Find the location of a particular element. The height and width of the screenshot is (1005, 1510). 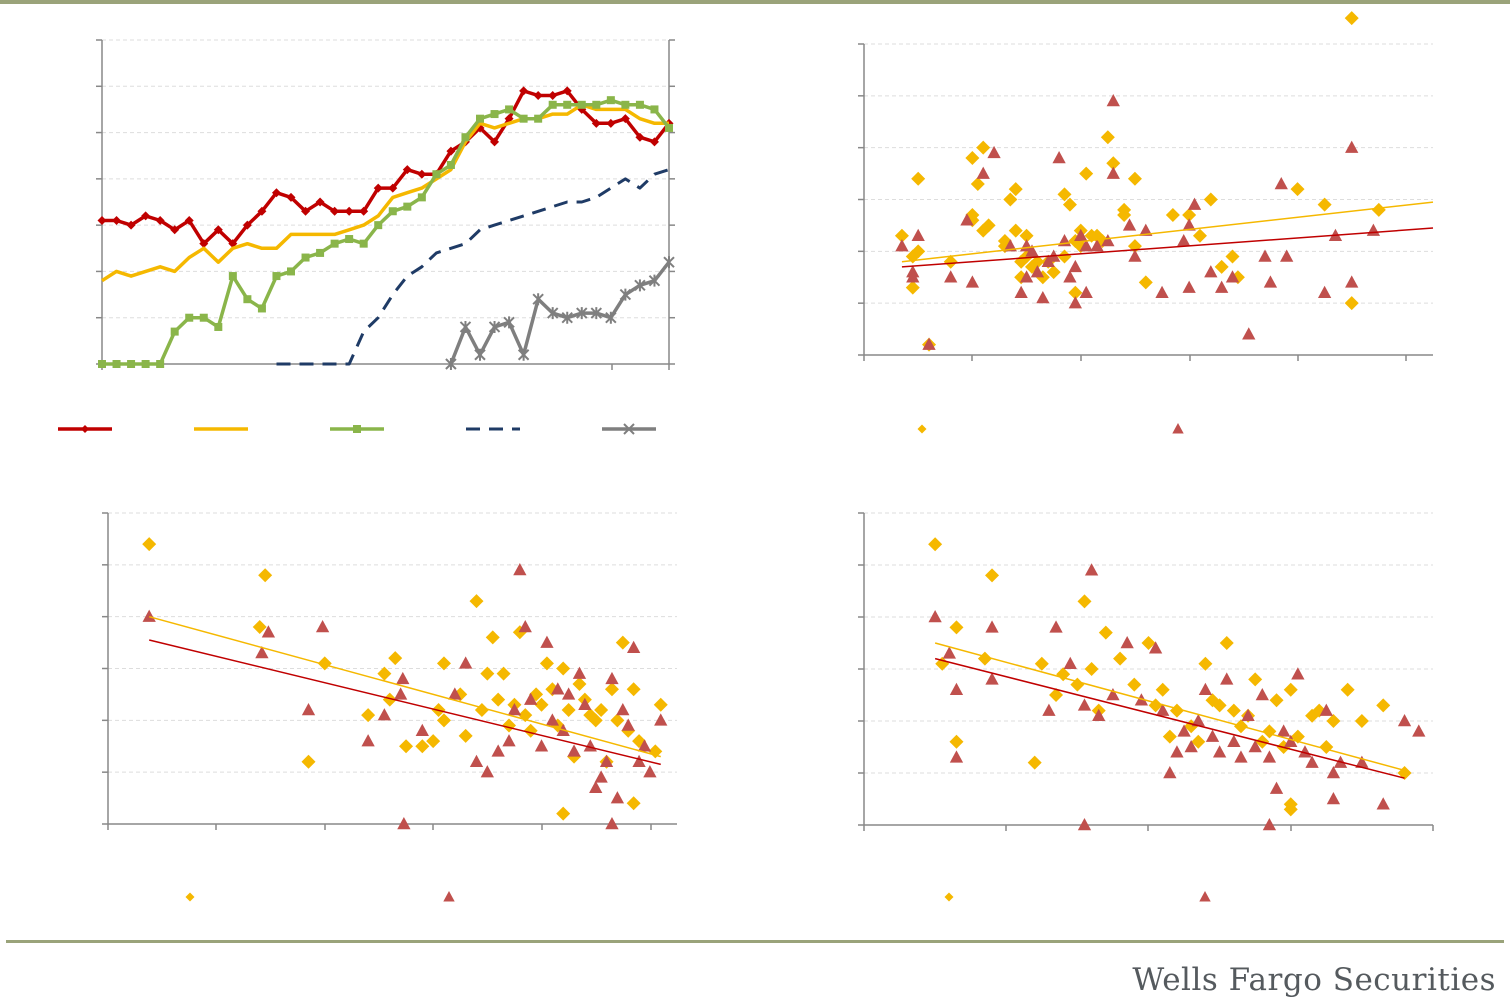

trendline-yellow is located at coordinates (1167, 232).